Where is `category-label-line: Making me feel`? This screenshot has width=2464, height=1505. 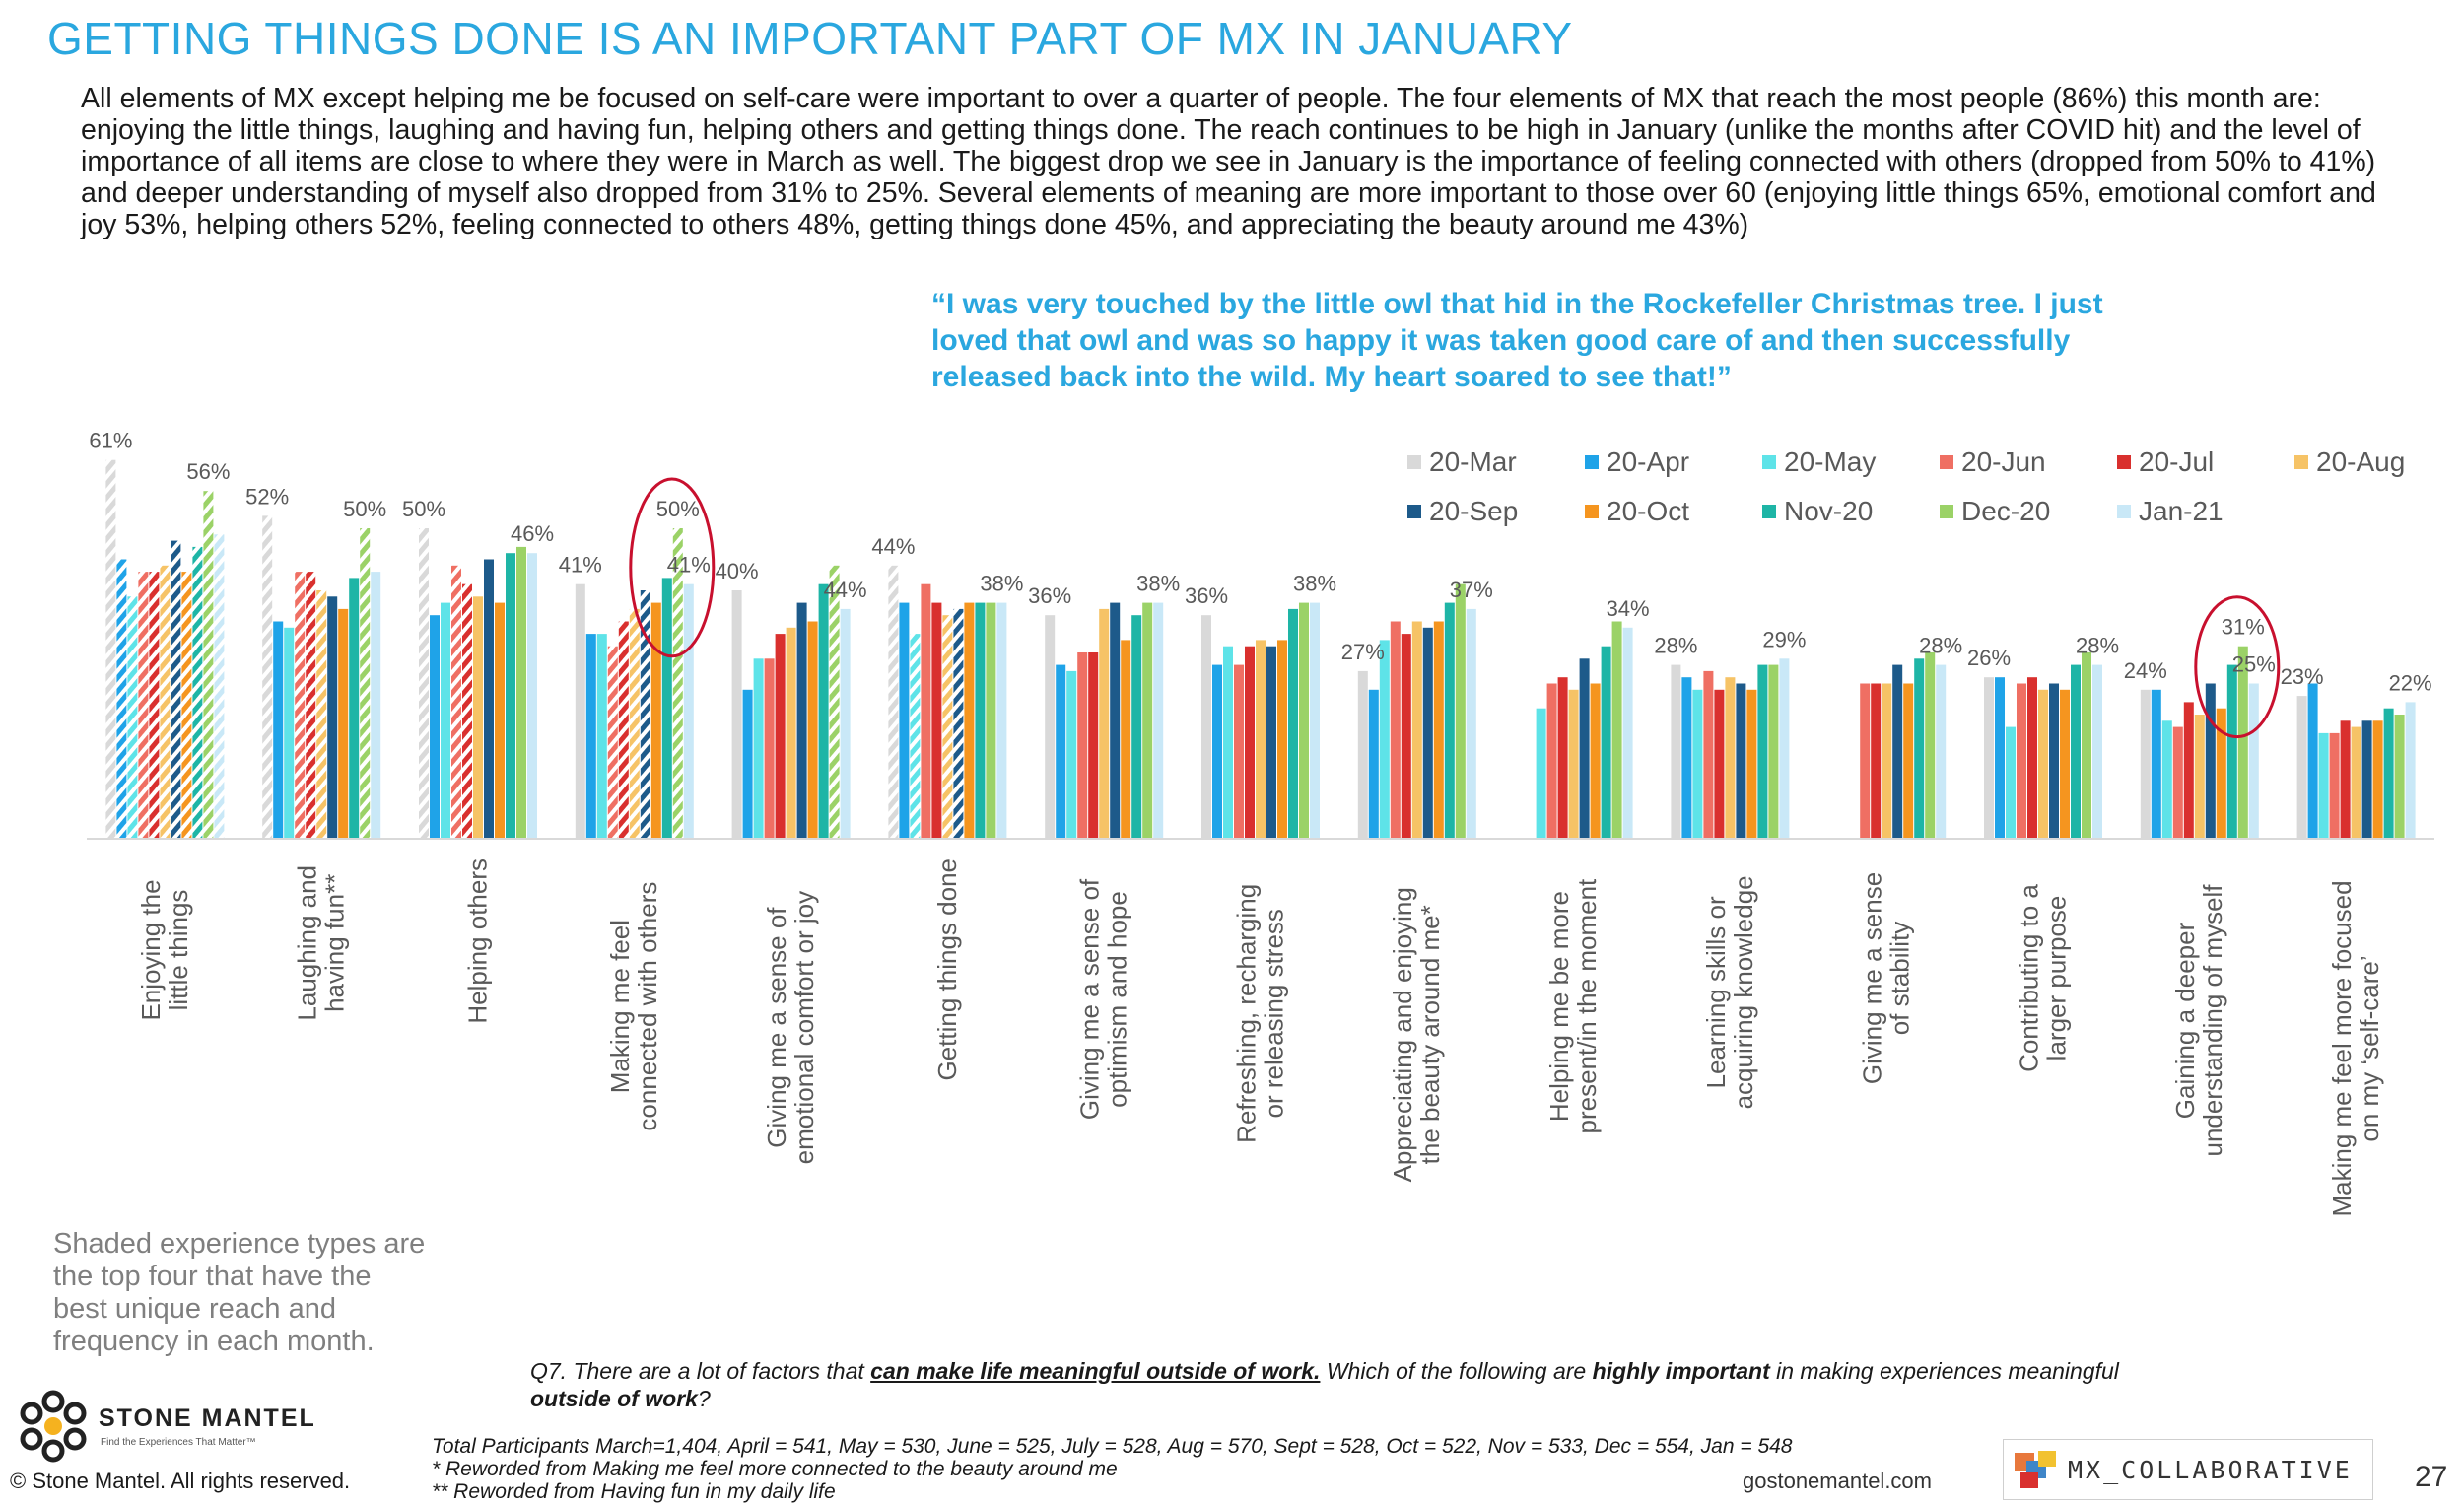
category-label-line: Making me feel is located at coordinates (620, 1006).